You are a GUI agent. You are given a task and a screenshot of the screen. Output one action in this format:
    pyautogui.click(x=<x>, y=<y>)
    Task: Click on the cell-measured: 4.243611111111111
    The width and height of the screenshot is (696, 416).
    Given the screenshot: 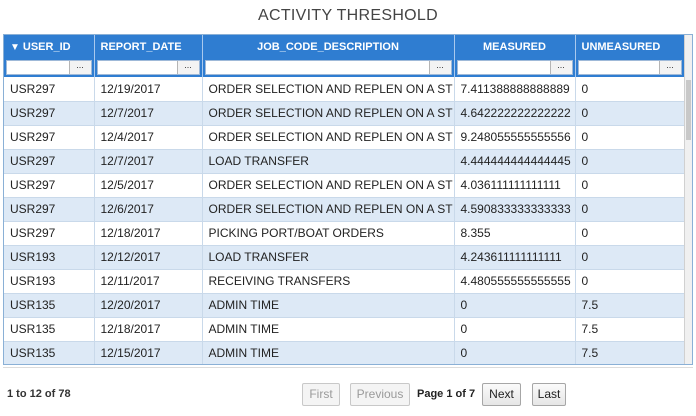 What is the action you would take?
    pyautogui.click(x=515, y=257)
    